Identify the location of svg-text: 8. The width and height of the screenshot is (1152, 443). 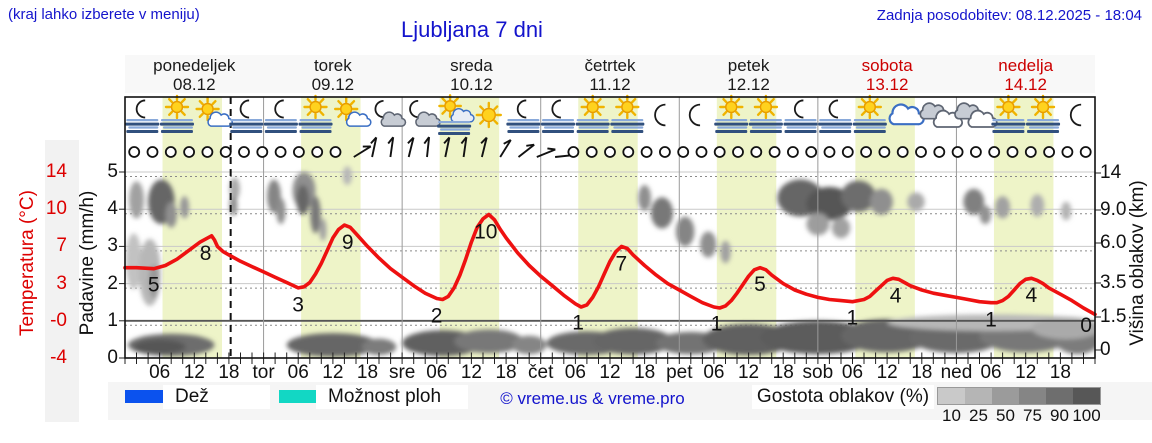
(206, 253).